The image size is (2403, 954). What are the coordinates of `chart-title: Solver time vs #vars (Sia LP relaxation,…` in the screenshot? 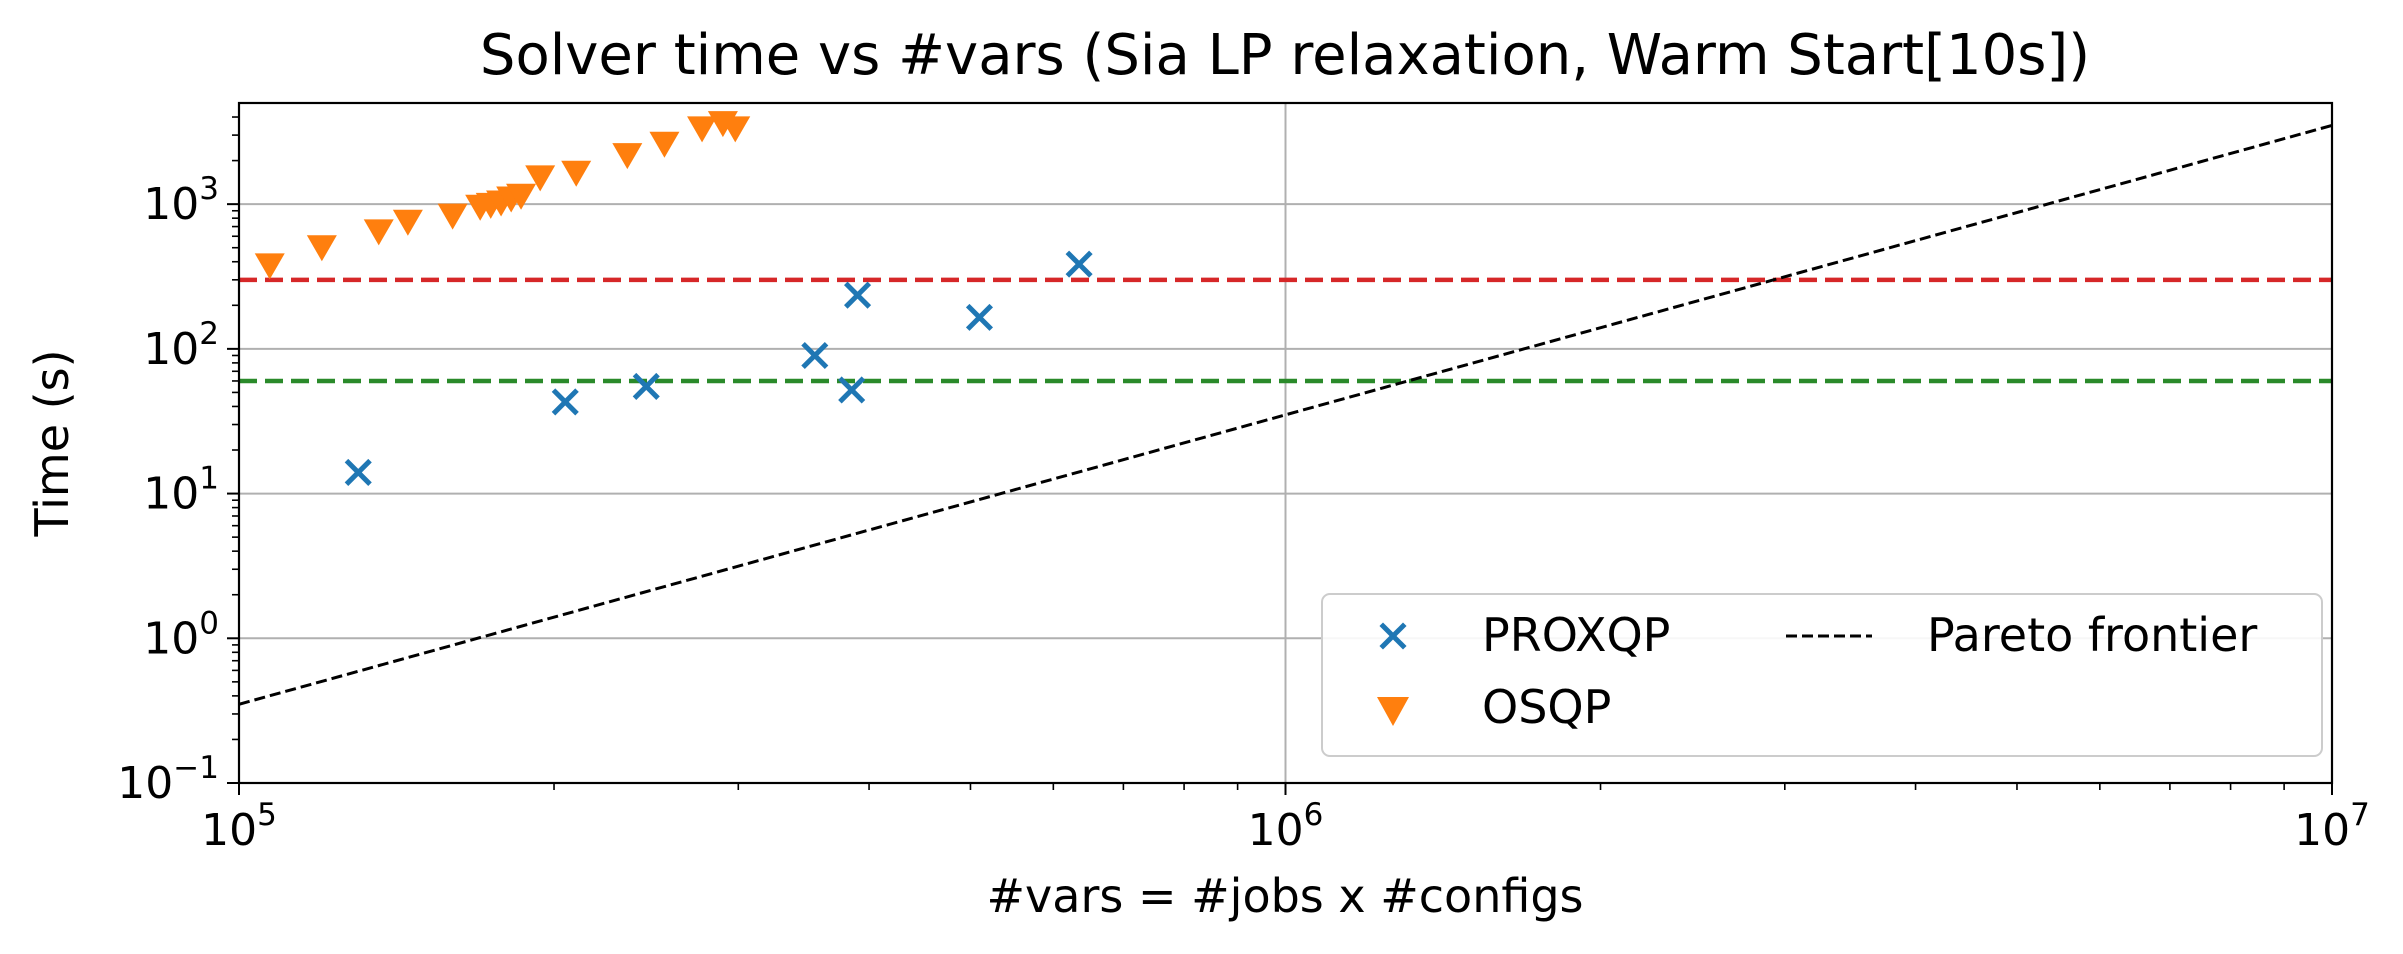 It's located at (1285, 55).